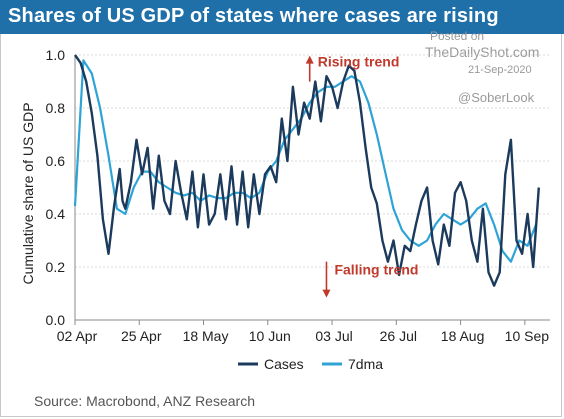  I want to click on y-tick-label: 0.8, so click(56, 108).